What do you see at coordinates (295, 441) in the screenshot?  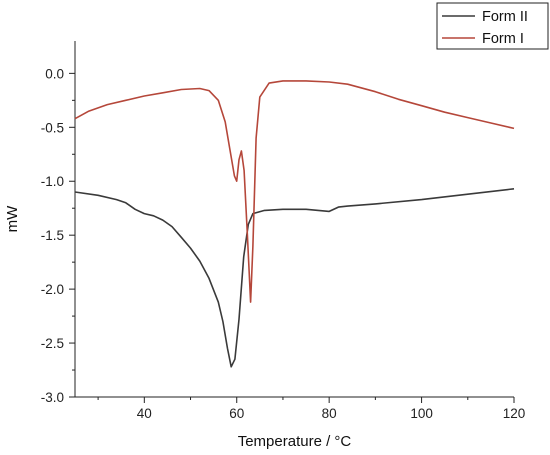 I see `x-axis-title: Temperature / °C` at bounding box center [295, 441].